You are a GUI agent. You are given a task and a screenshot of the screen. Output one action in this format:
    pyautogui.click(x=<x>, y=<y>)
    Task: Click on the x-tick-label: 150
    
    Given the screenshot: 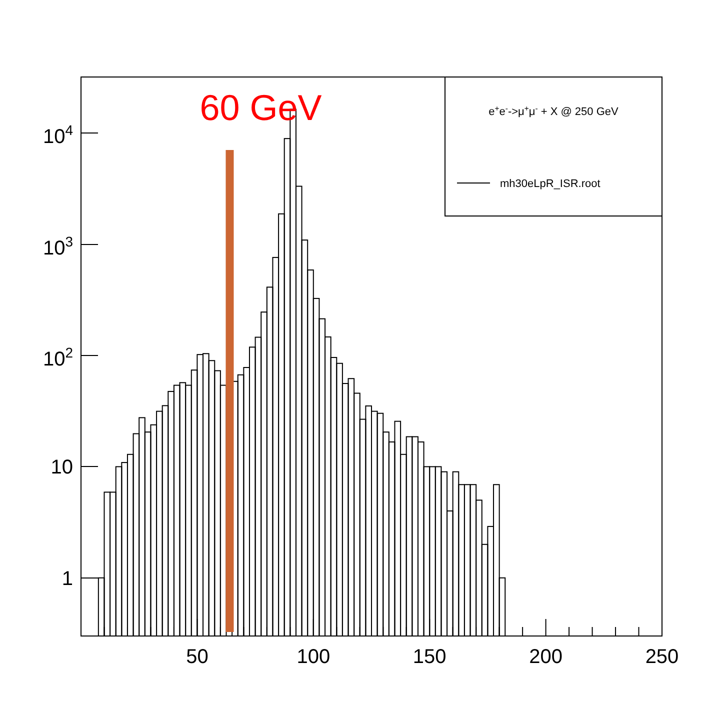 What is the action you would take?
    pyautogui.click(x=429, y=657)
    